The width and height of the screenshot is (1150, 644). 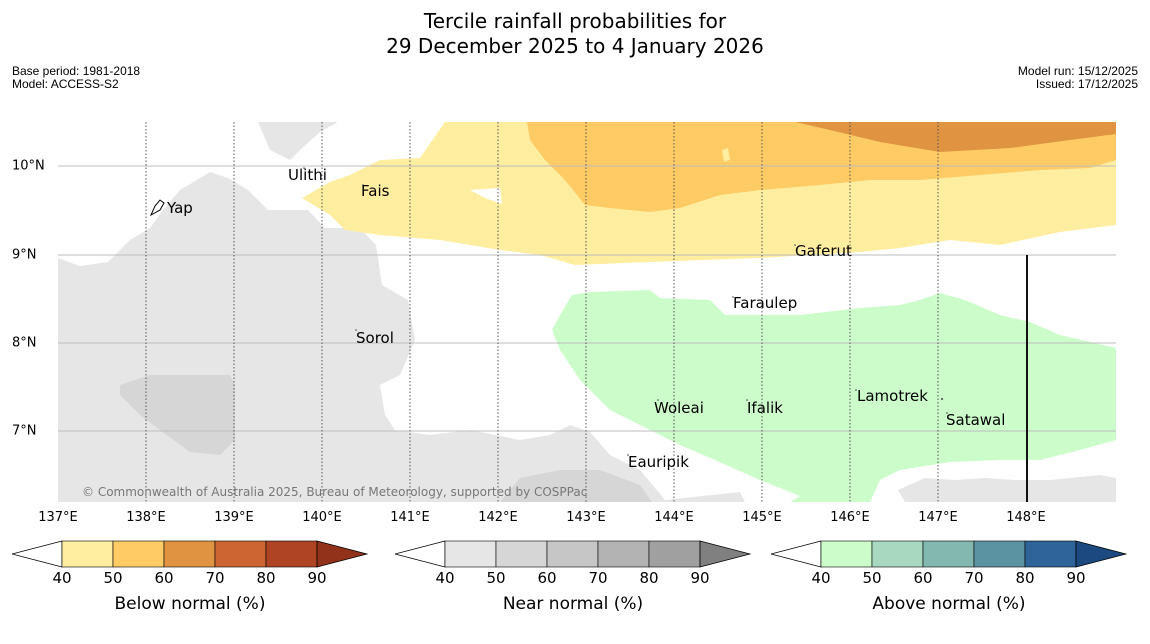 I want to click on lon-label-138e: 138°E, so click(x=146, y=517).